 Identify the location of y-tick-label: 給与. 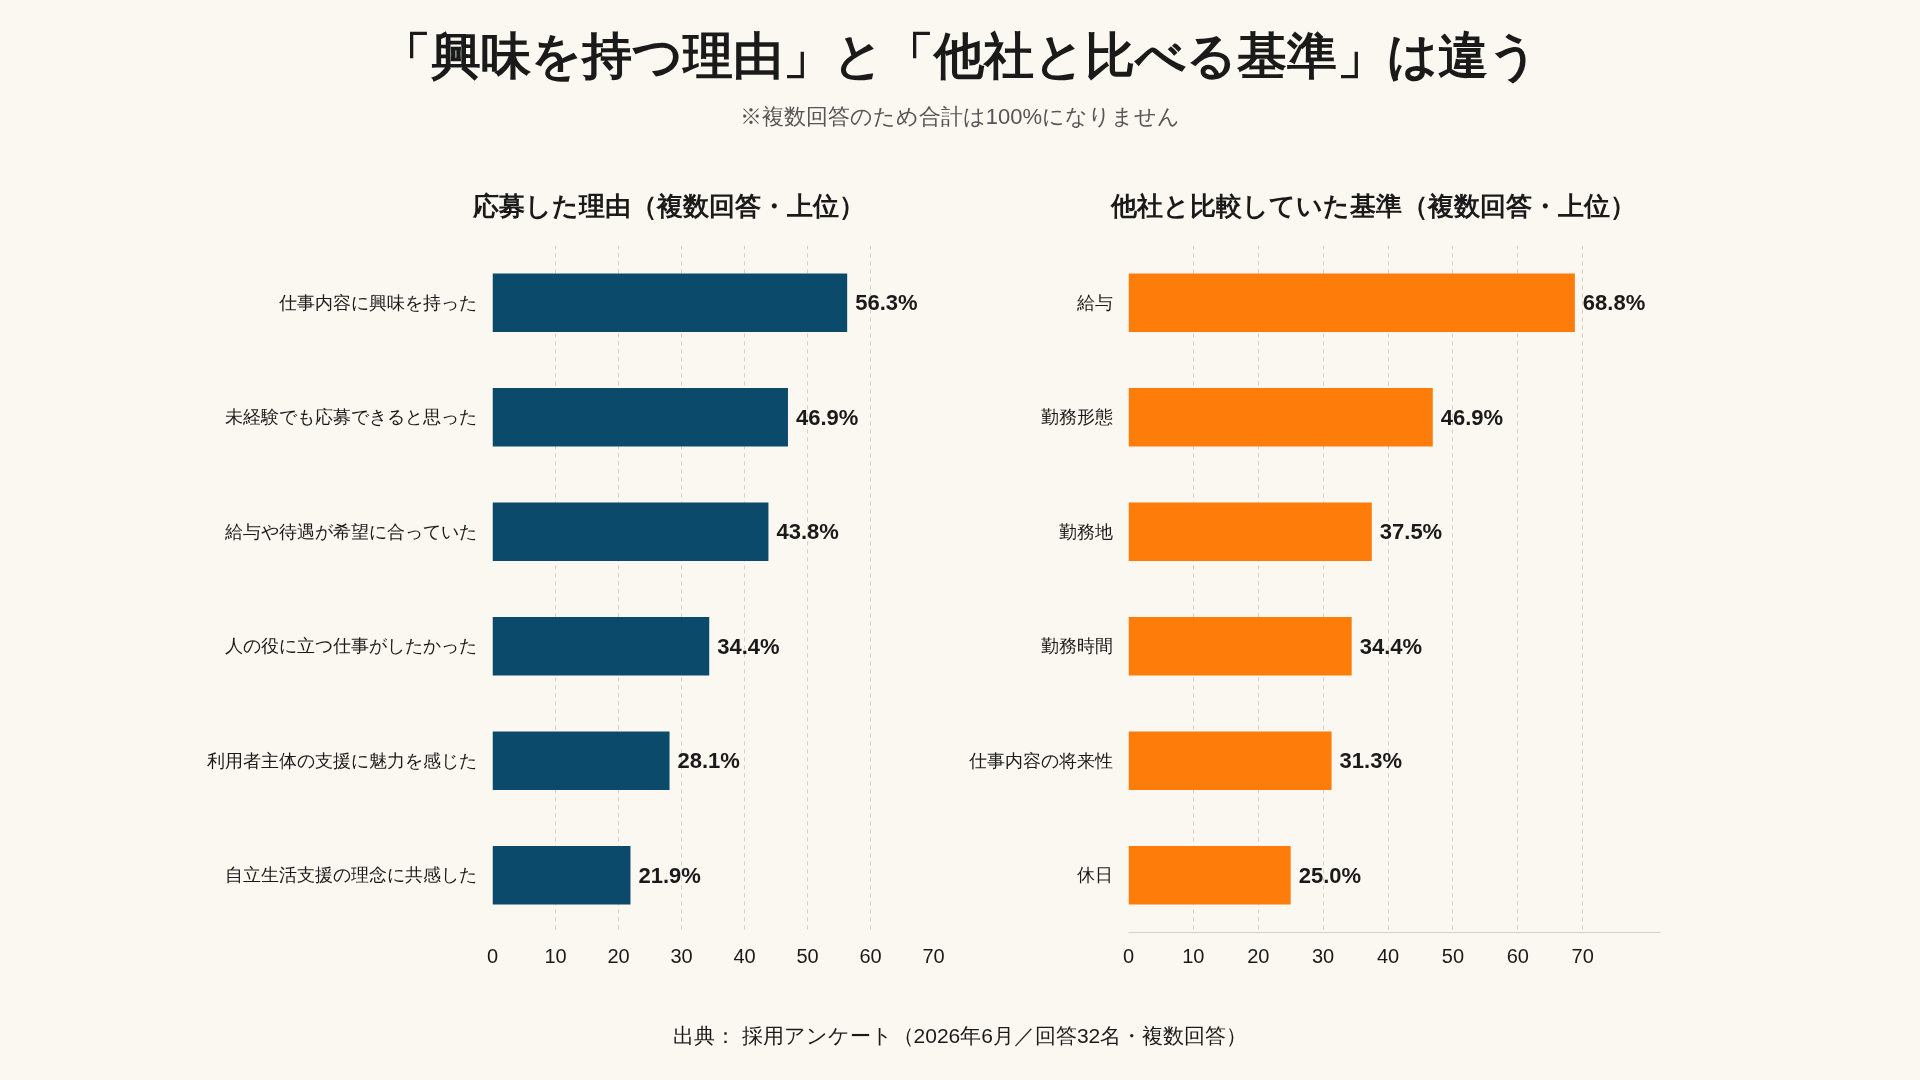
(1094, 302).